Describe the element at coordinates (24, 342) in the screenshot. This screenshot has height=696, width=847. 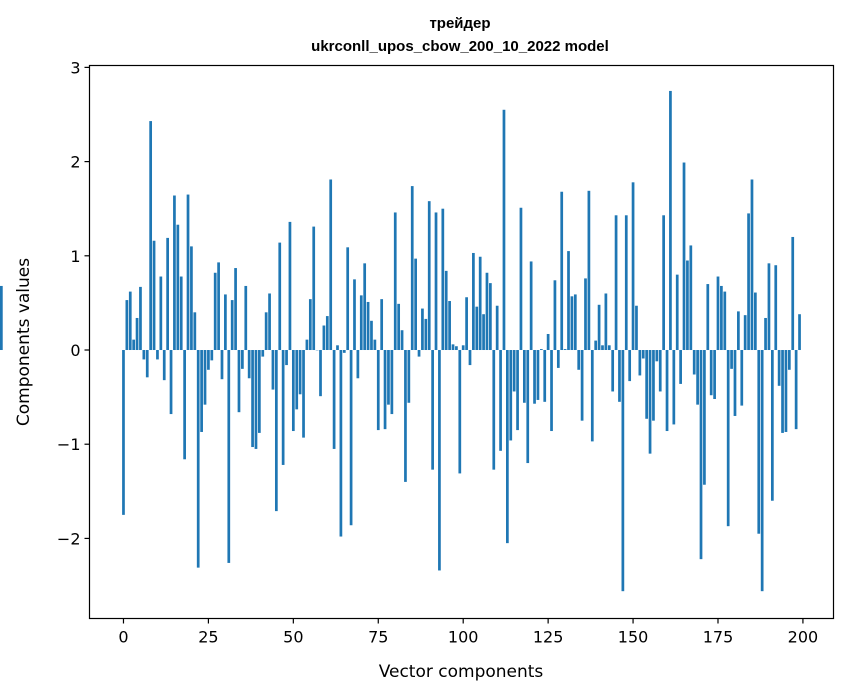
I see `y-axis-label: Components values` at that location.